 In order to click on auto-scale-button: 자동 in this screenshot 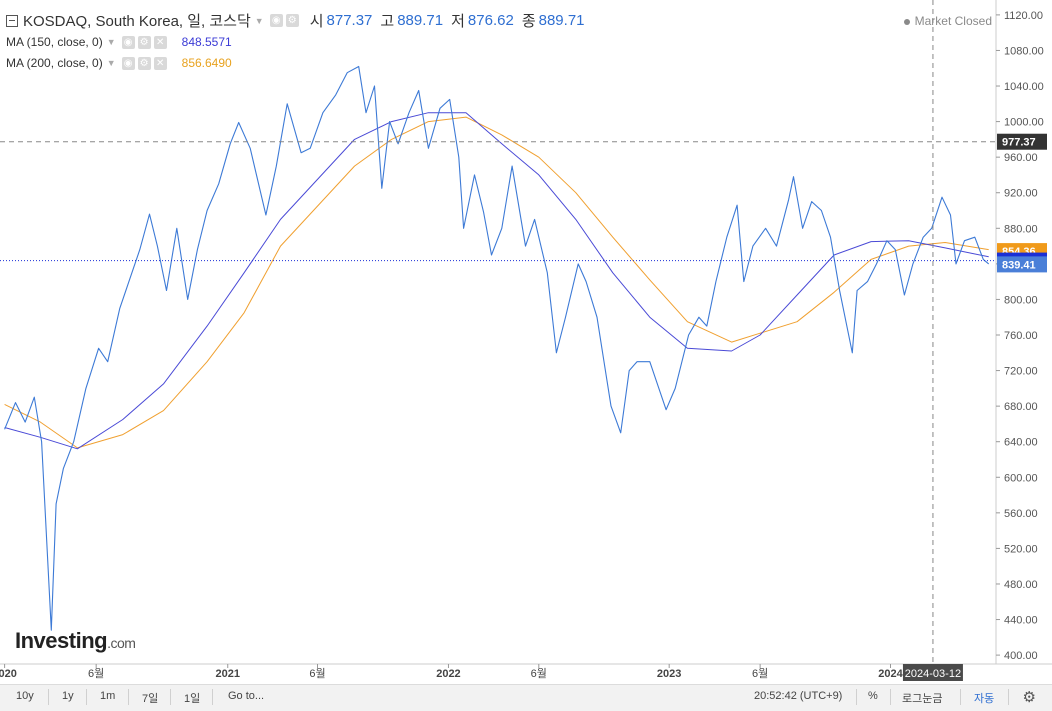, I will do `click(984, 699)`.